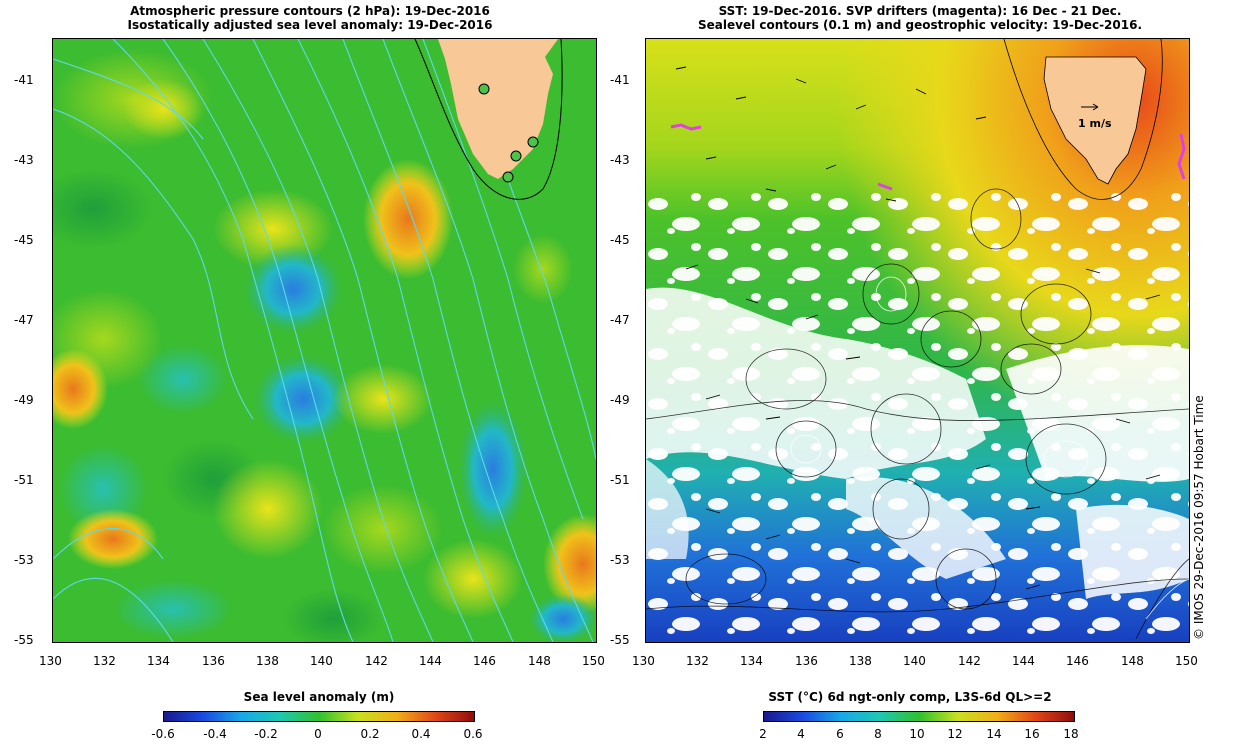  Describe the element at coordinates (421, 734) in the screenshot. I see `colorbar-tick-label: 0.4` at that location.